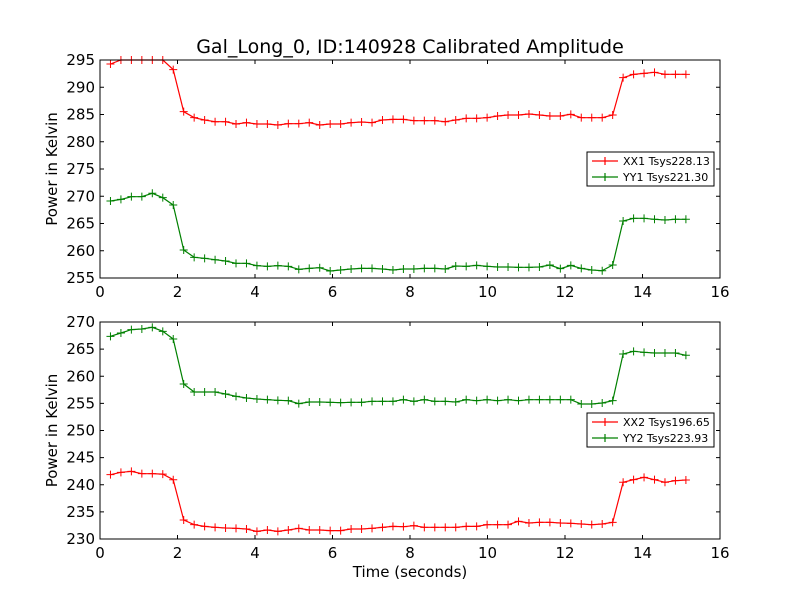  I want to click on y-tick-label: 235, so click(80, 512).